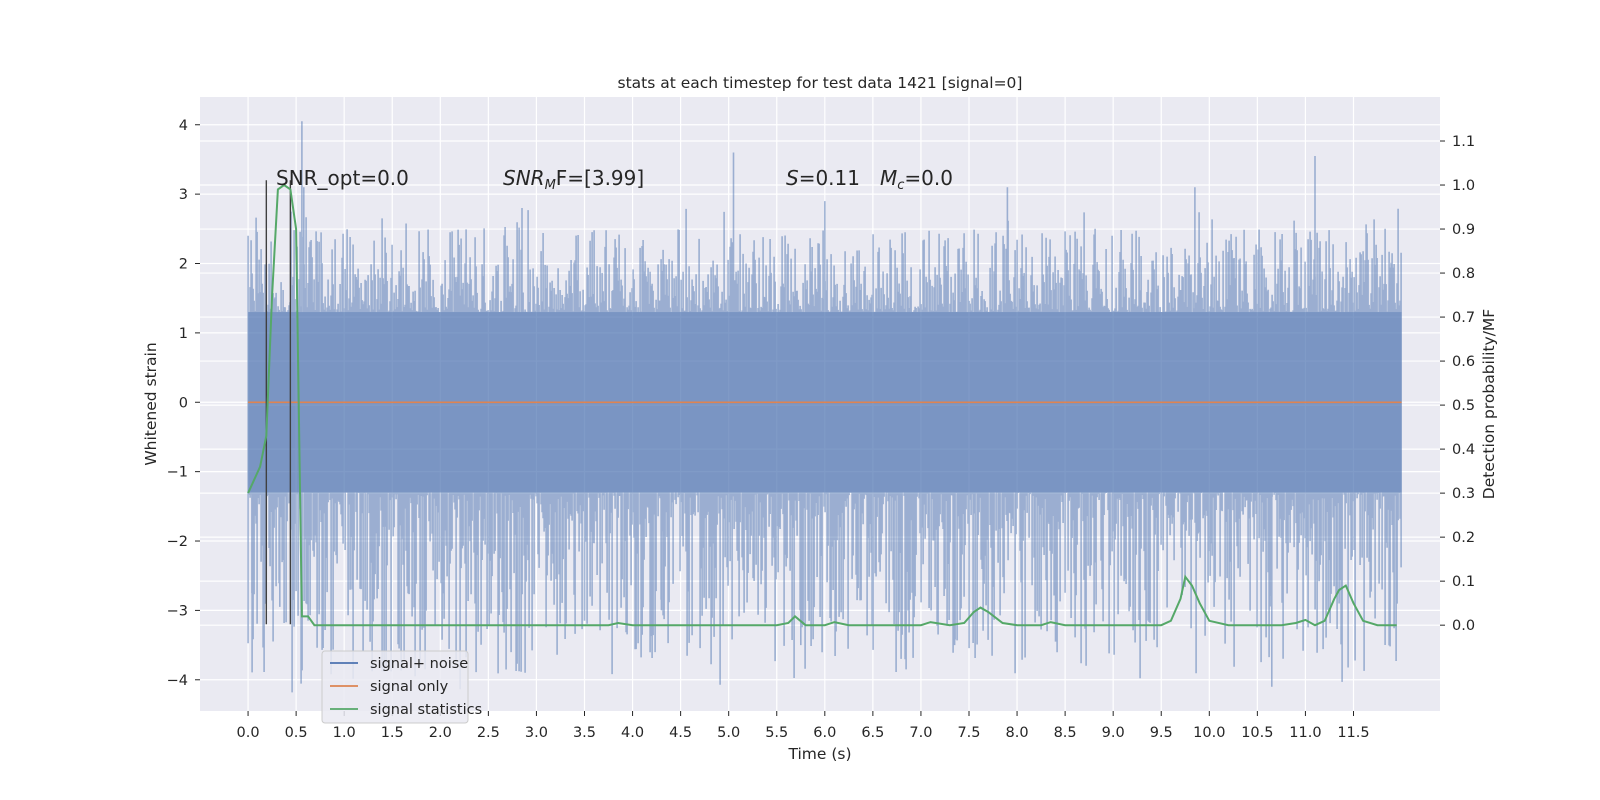 The width and height of the screenshot is (1600, 800). What do you see at coordinates (916, 179) in the screenshot?
I see `annotation-mc: Mc=0.0` at bounding box center [916, 179].